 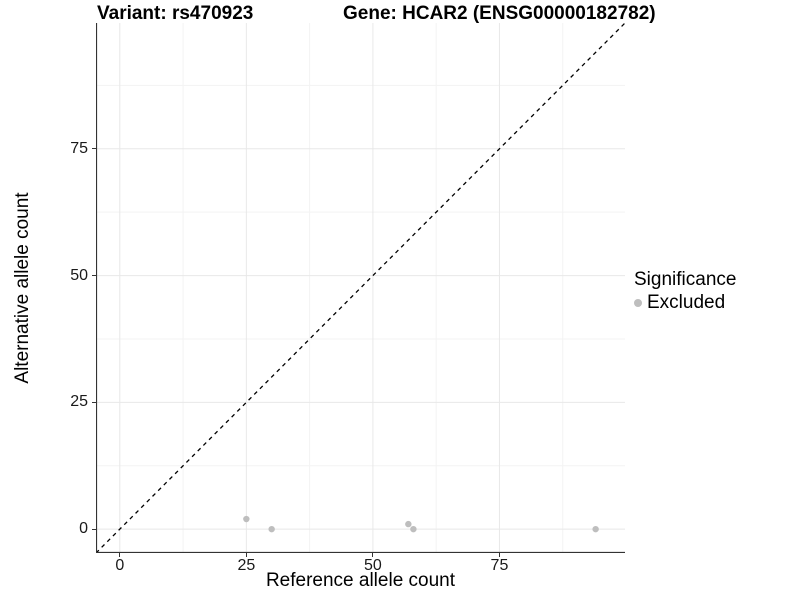 What do you see at coordinates (372, 565) in the screenshot?
I see `x-tick-label: 50` at bounding box center [372, 565].